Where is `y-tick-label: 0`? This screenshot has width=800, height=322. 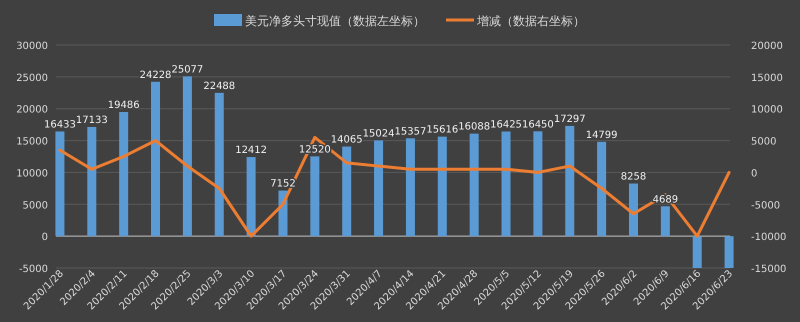
y-tick-label: 0 is located at coordinates (45, 238).